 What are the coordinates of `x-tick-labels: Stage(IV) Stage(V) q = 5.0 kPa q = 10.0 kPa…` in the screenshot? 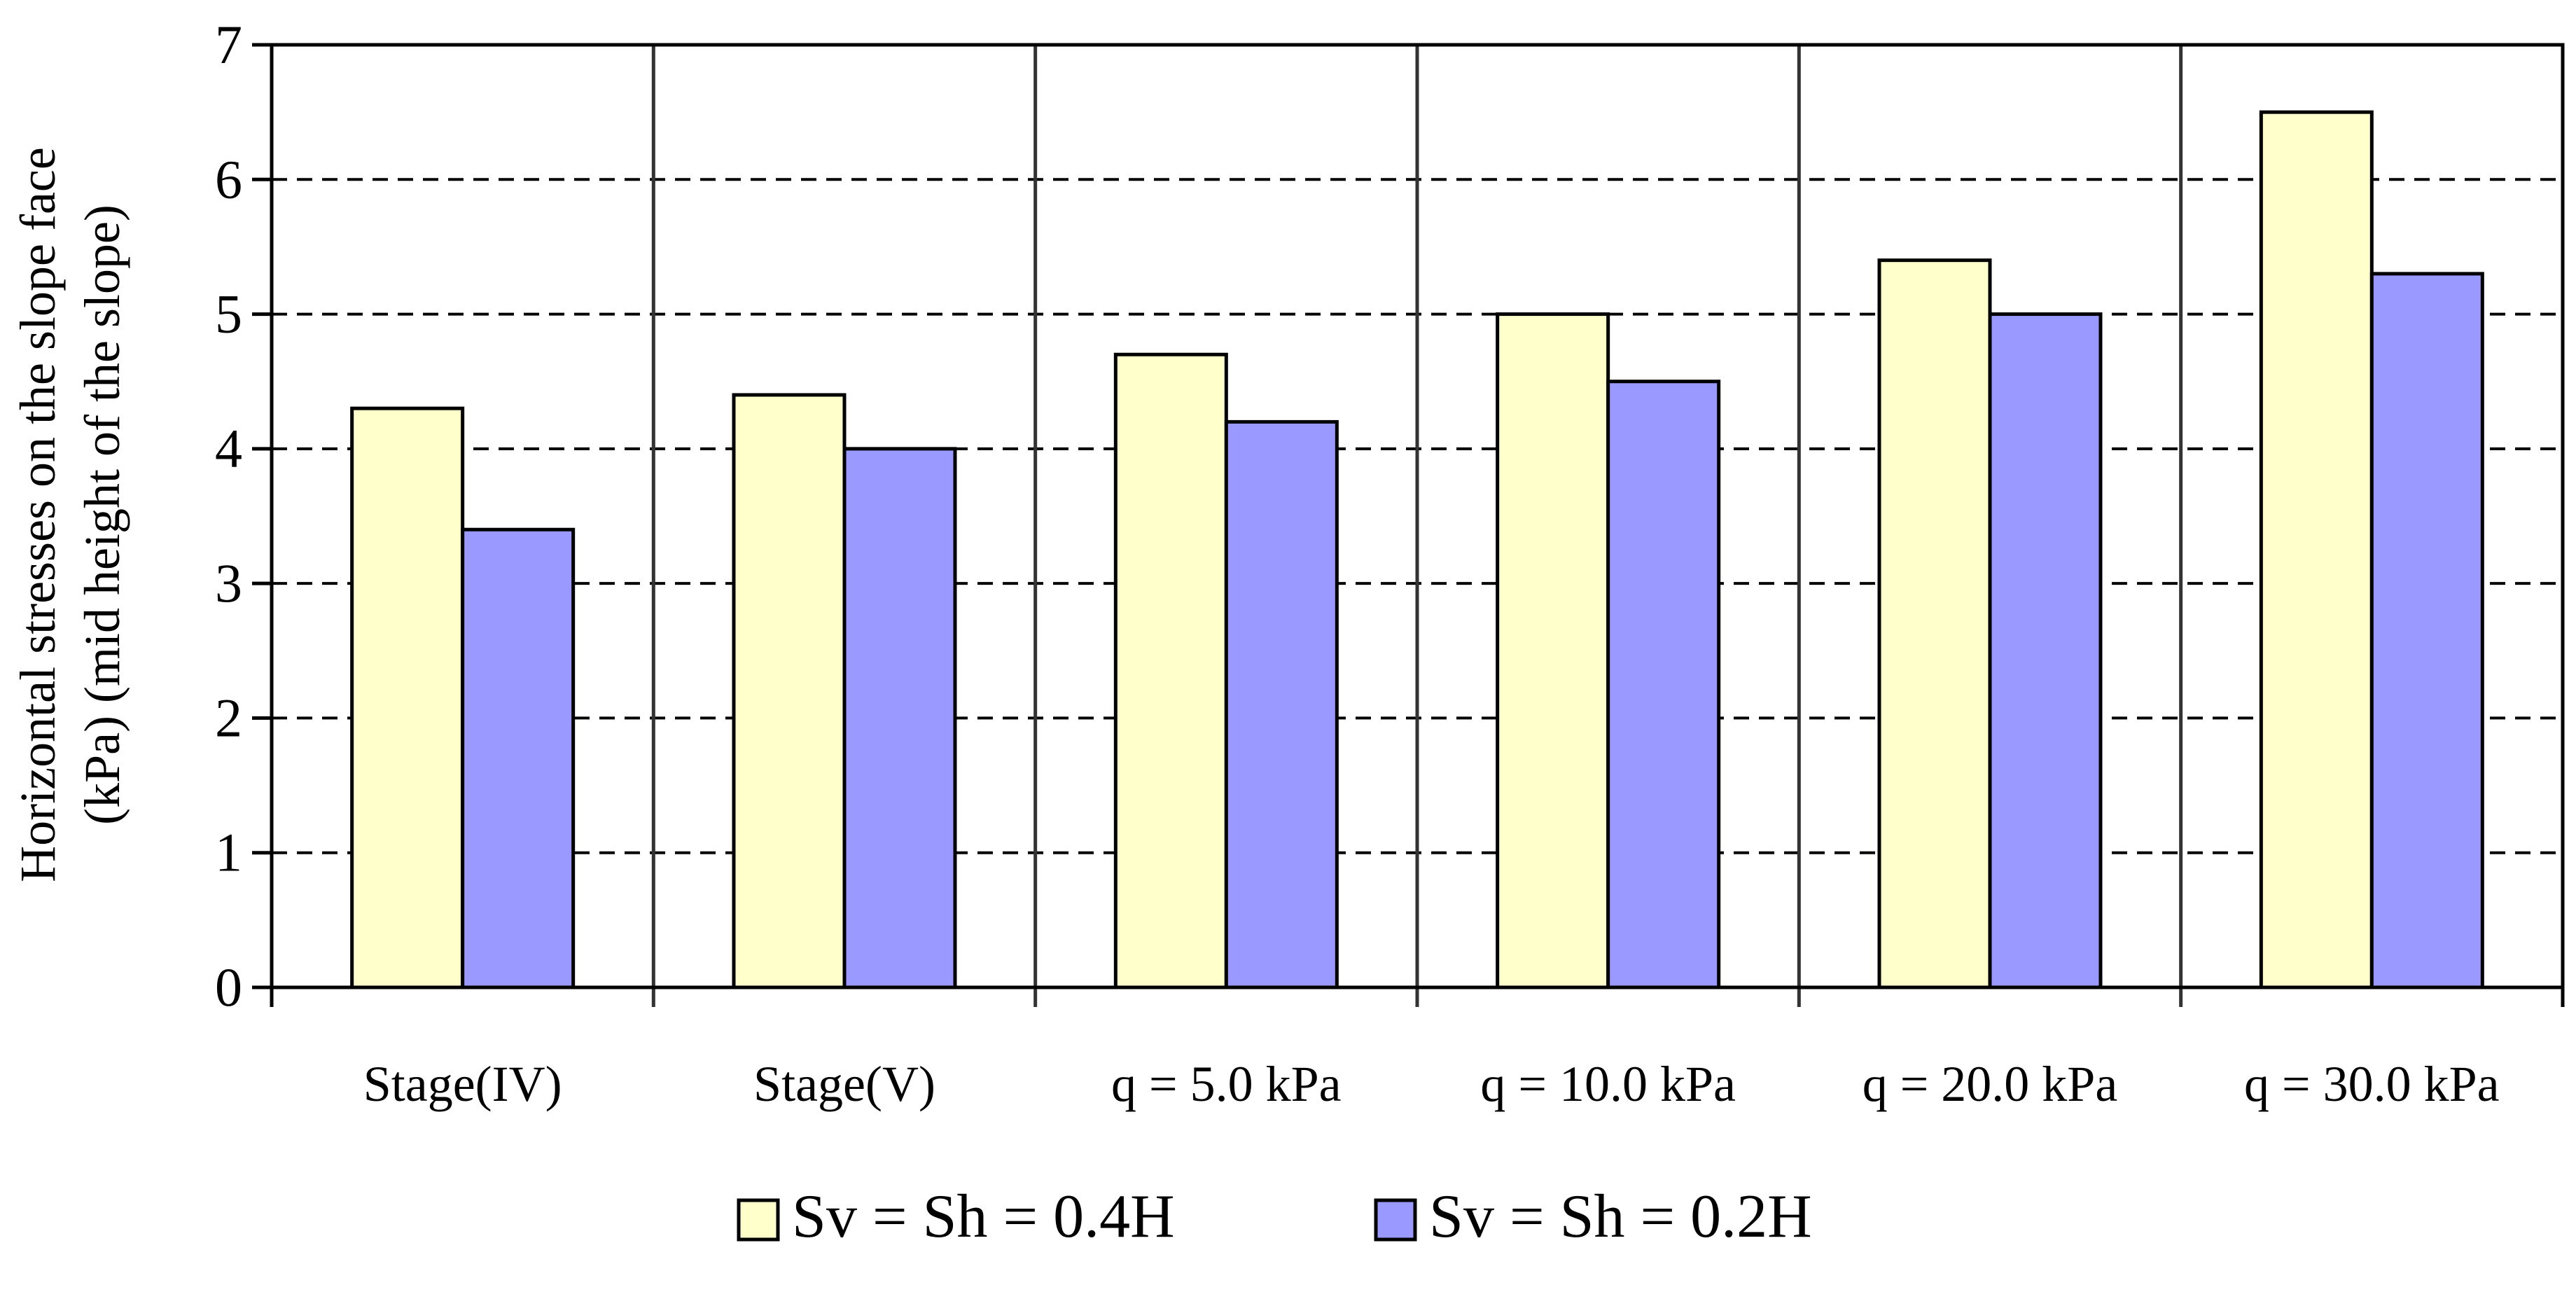 It's located at (1431, 1084).